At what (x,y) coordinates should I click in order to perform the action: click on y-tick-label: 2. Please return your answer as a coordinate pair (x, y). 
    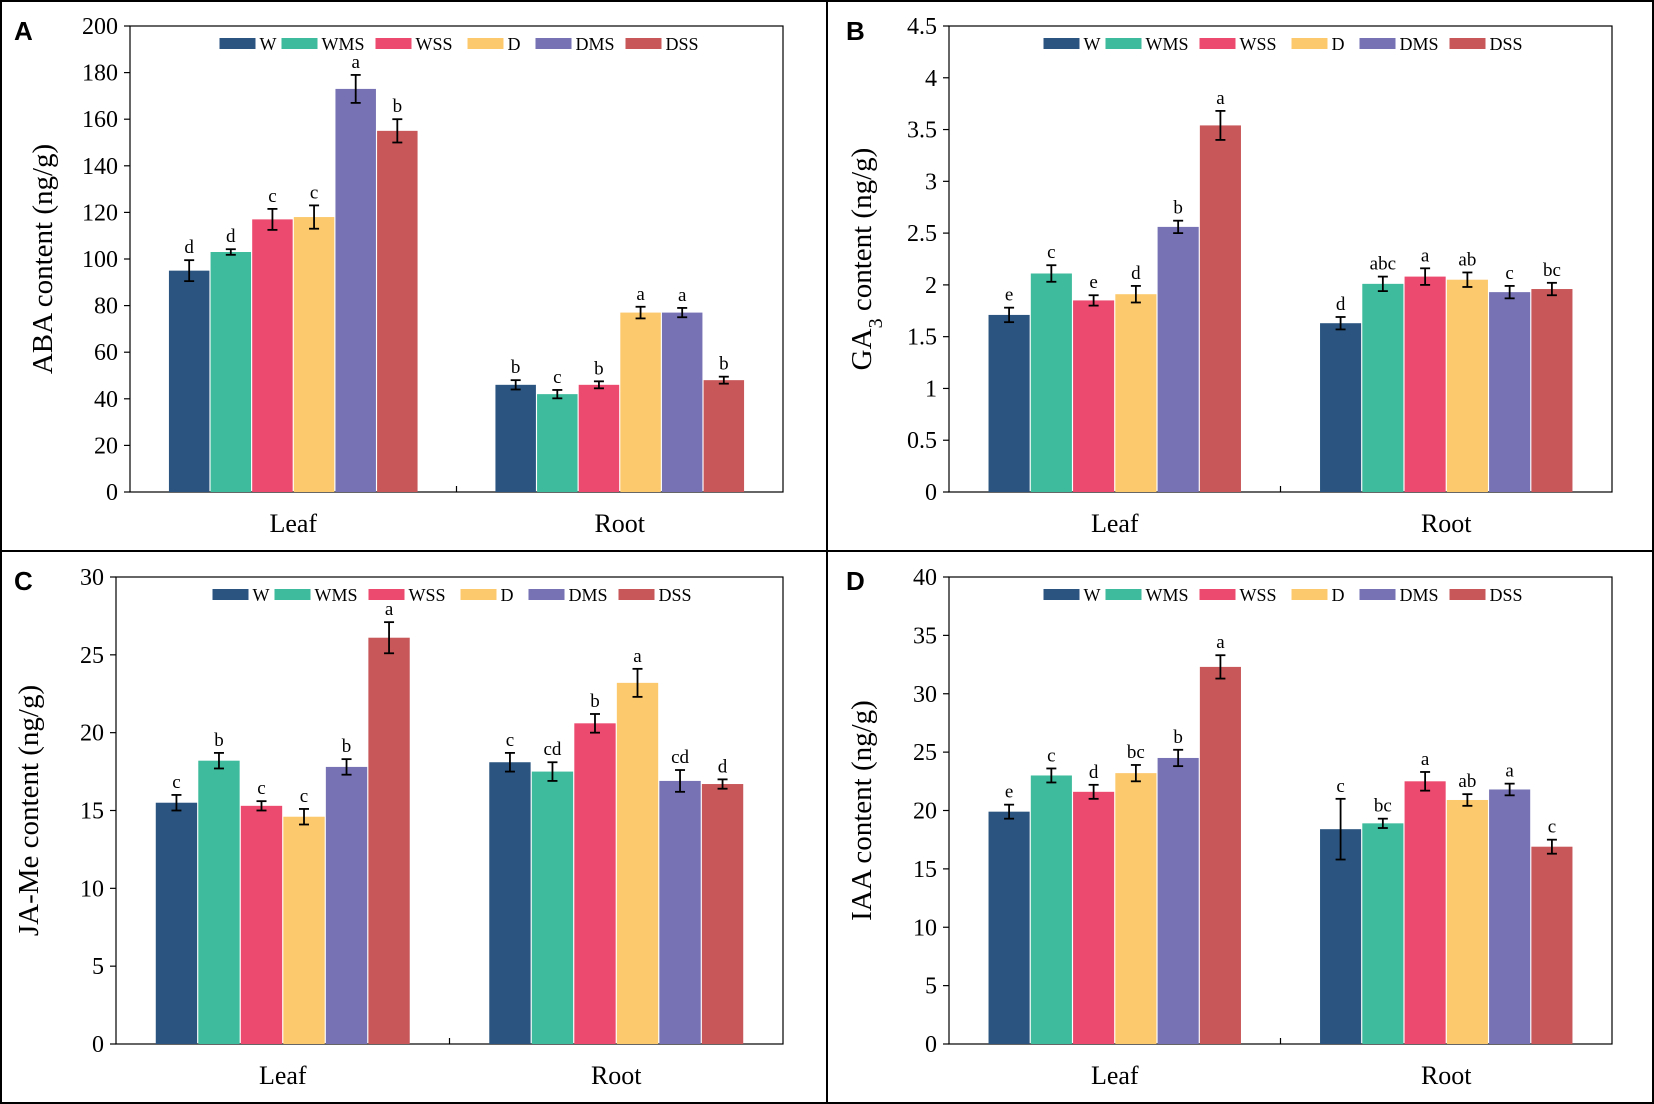
    Looking at the image, I should click on (931, 286).